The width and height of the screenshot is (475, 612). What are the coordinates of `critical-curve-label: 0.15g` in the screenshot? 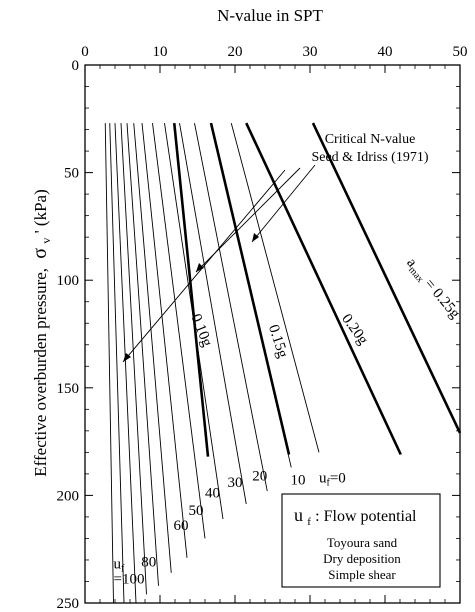 It's located at (278, 342).